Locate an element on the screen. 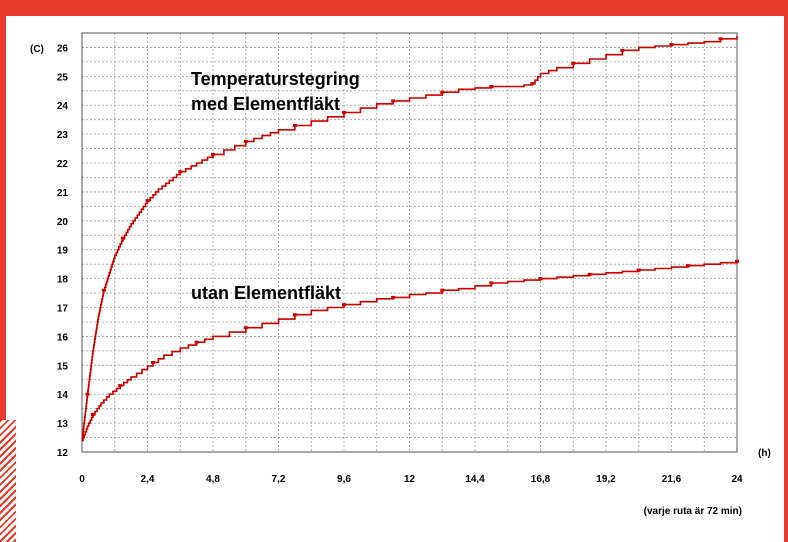 This screenshot has height=542, width=788. y-tick-label: 13 is located at coordinates (63, 424).